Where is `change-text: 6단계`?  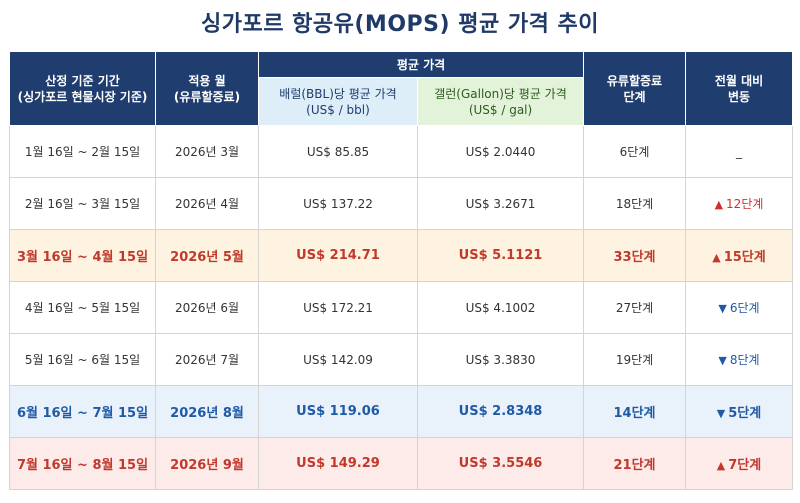
change-text: 6단계 is located at coordinates (744, 308).